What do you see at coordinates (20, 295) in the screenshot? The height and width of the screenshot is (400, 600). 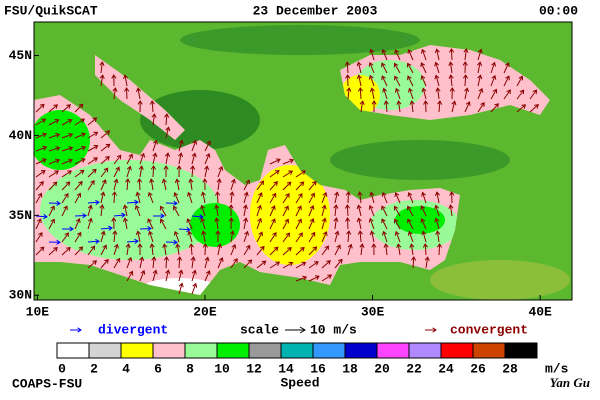 I see `y-tick-label: 30N` at bounding box center [20, 295].